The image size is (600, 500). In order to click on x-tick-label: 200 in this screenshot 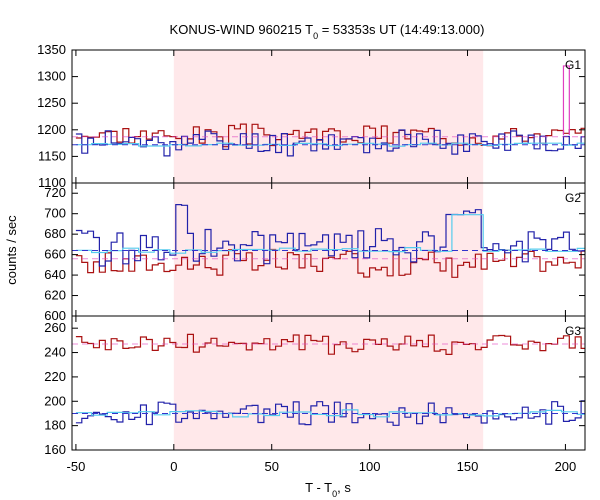, I will do `click(566, 466)`.